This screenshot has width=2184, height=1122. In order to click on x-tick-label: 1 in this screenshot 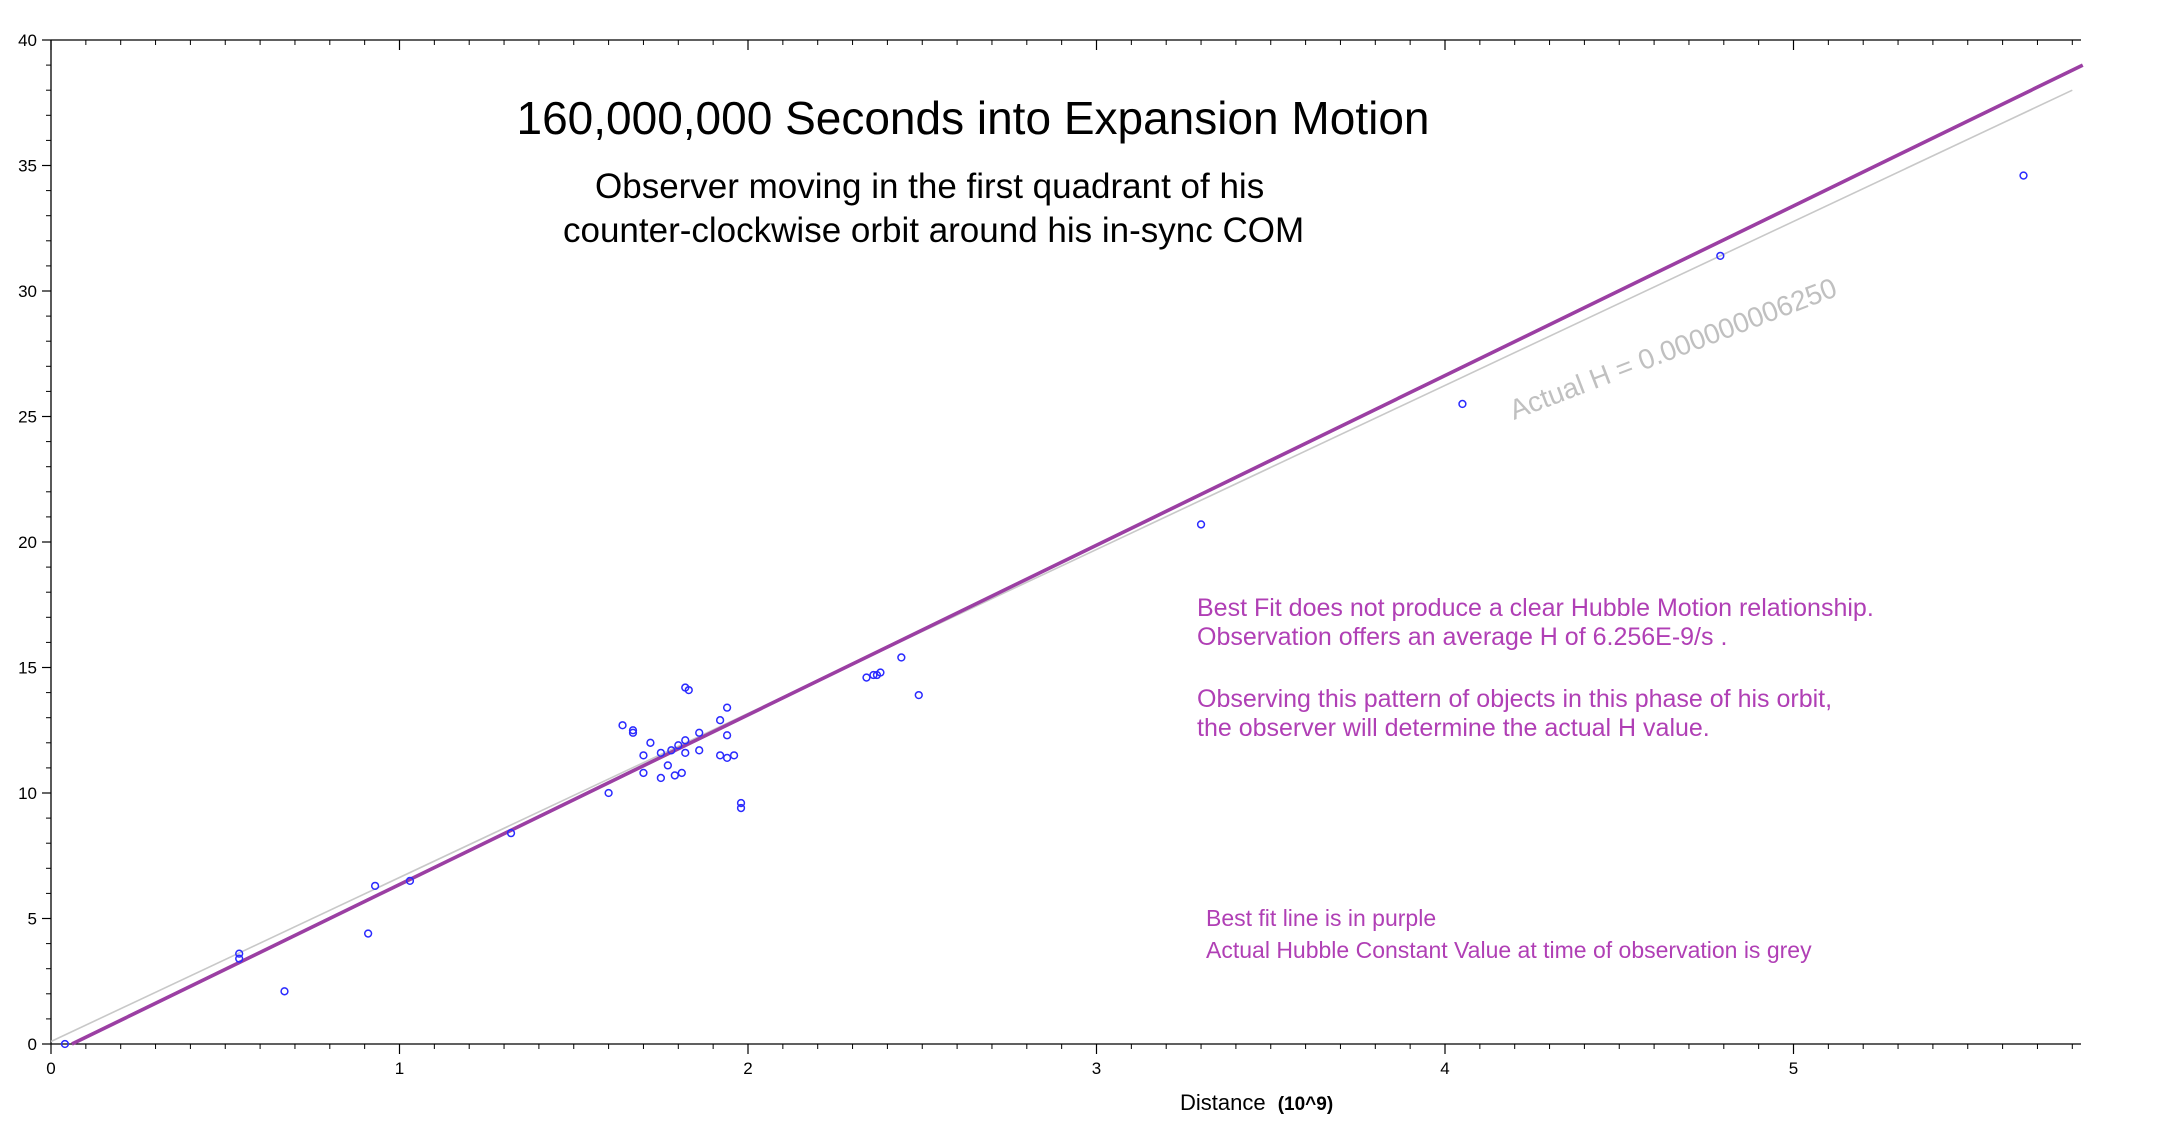, I will do `click(399, 1068)`.